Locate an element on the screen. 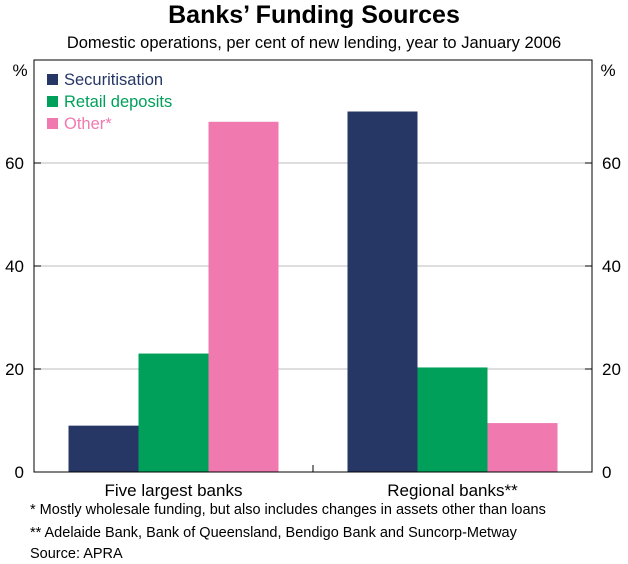  y-tick-label-left: 40 is located at coordinates (14, 266).